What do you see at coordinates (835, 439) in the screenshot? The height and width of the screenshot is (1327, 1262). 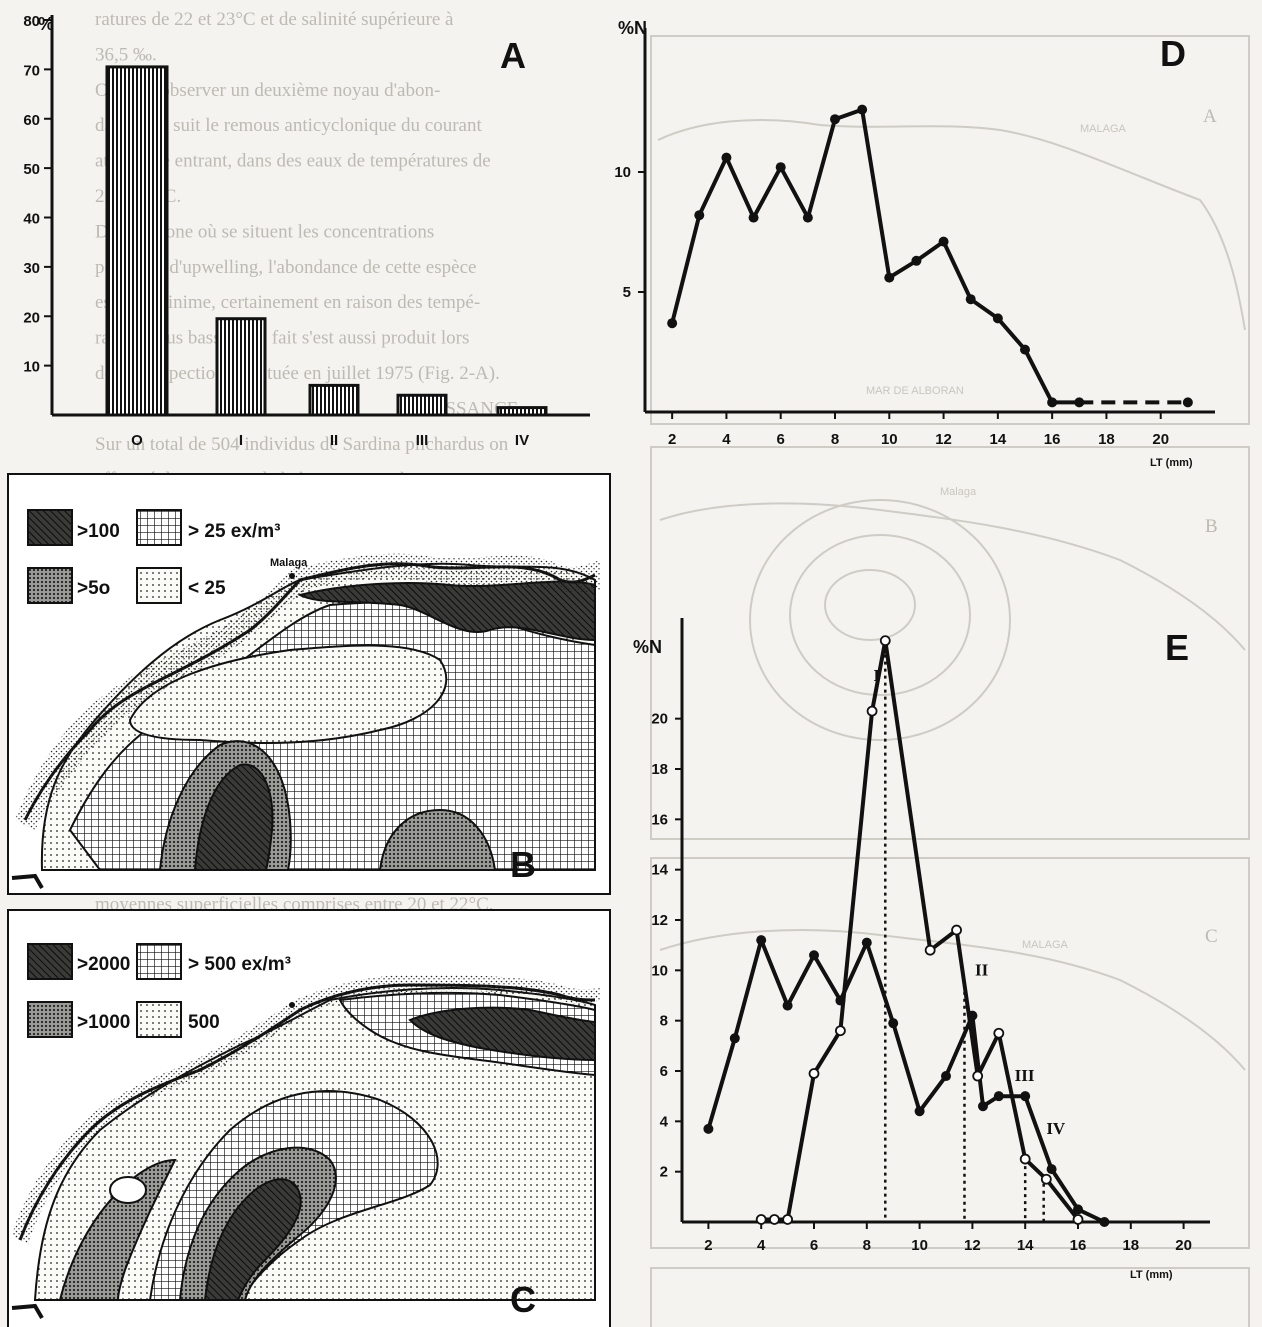 I see `panel-d-x-tick-label: 8` at bounding box center [835, 439].